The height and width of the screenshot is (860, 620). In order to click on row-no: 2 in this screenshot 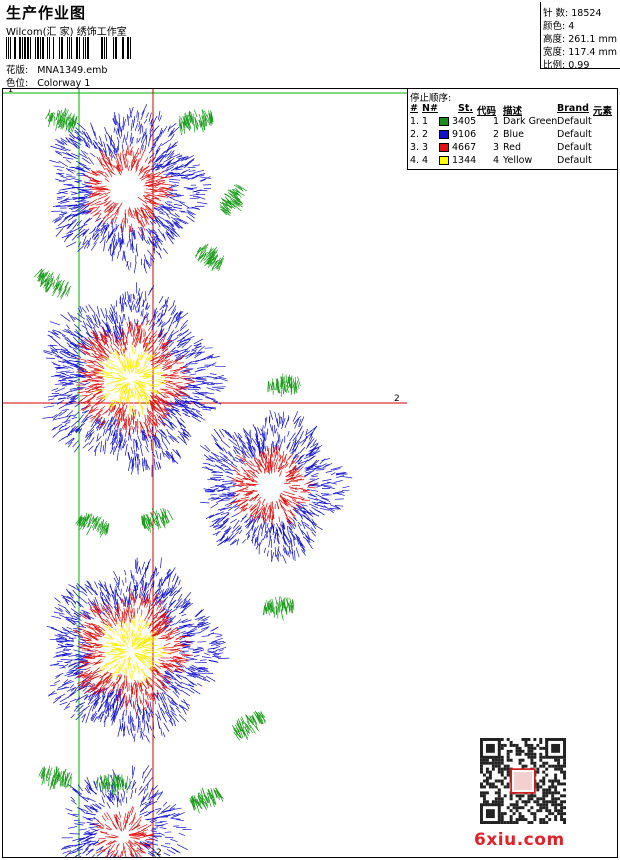, I will do `click(425, 134)`.